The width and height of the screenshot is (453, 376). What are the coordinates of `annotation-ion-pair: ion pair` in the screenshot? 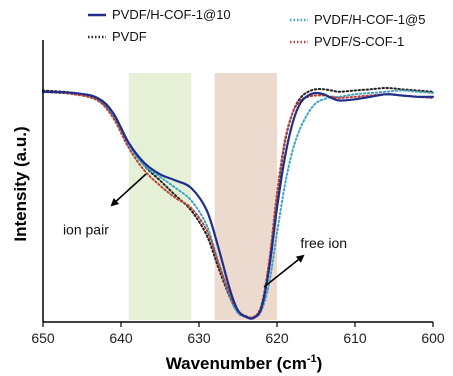 It's located at (86, 229).